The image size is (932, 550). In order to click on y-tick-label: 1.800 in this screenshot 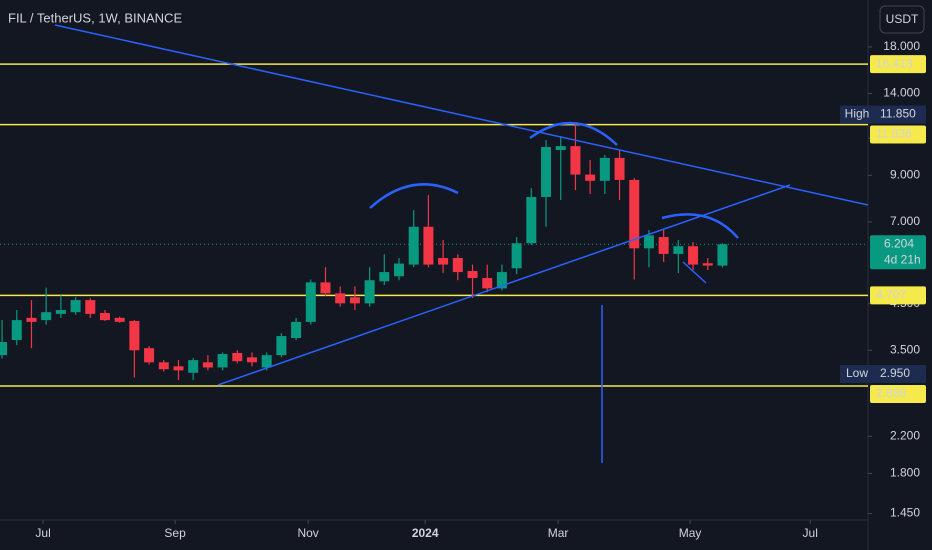, I will do `click(905, 473)`.